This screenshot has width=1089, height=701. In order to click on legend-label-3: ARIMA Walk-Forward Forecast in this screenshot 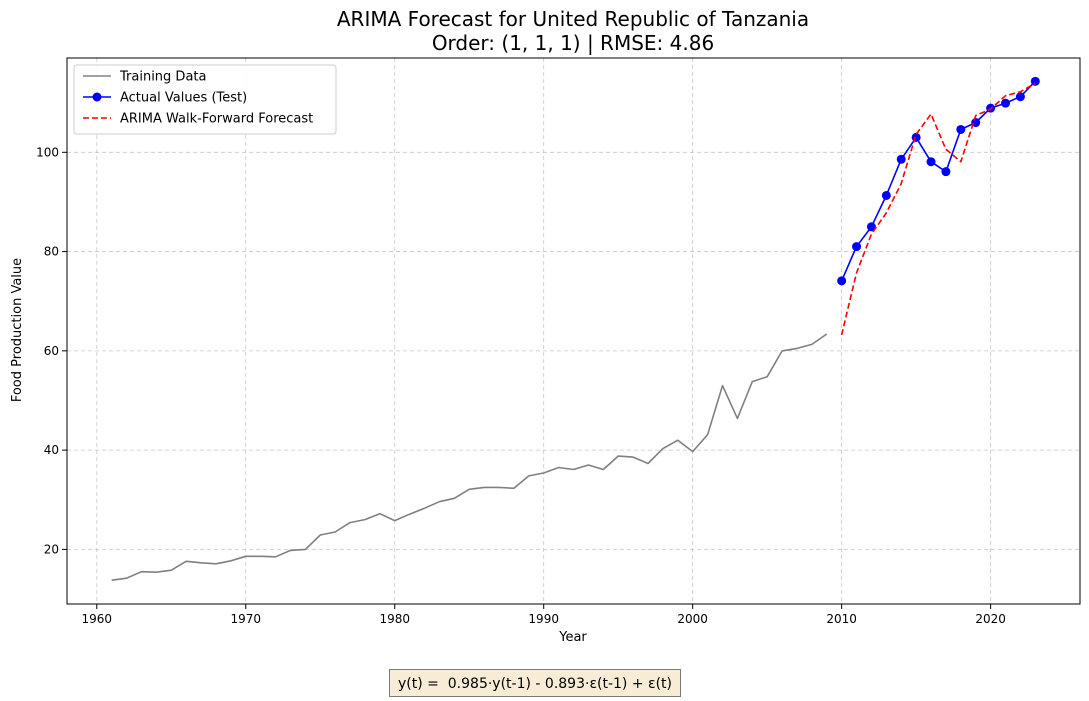, I will do `click(216, 119)`.